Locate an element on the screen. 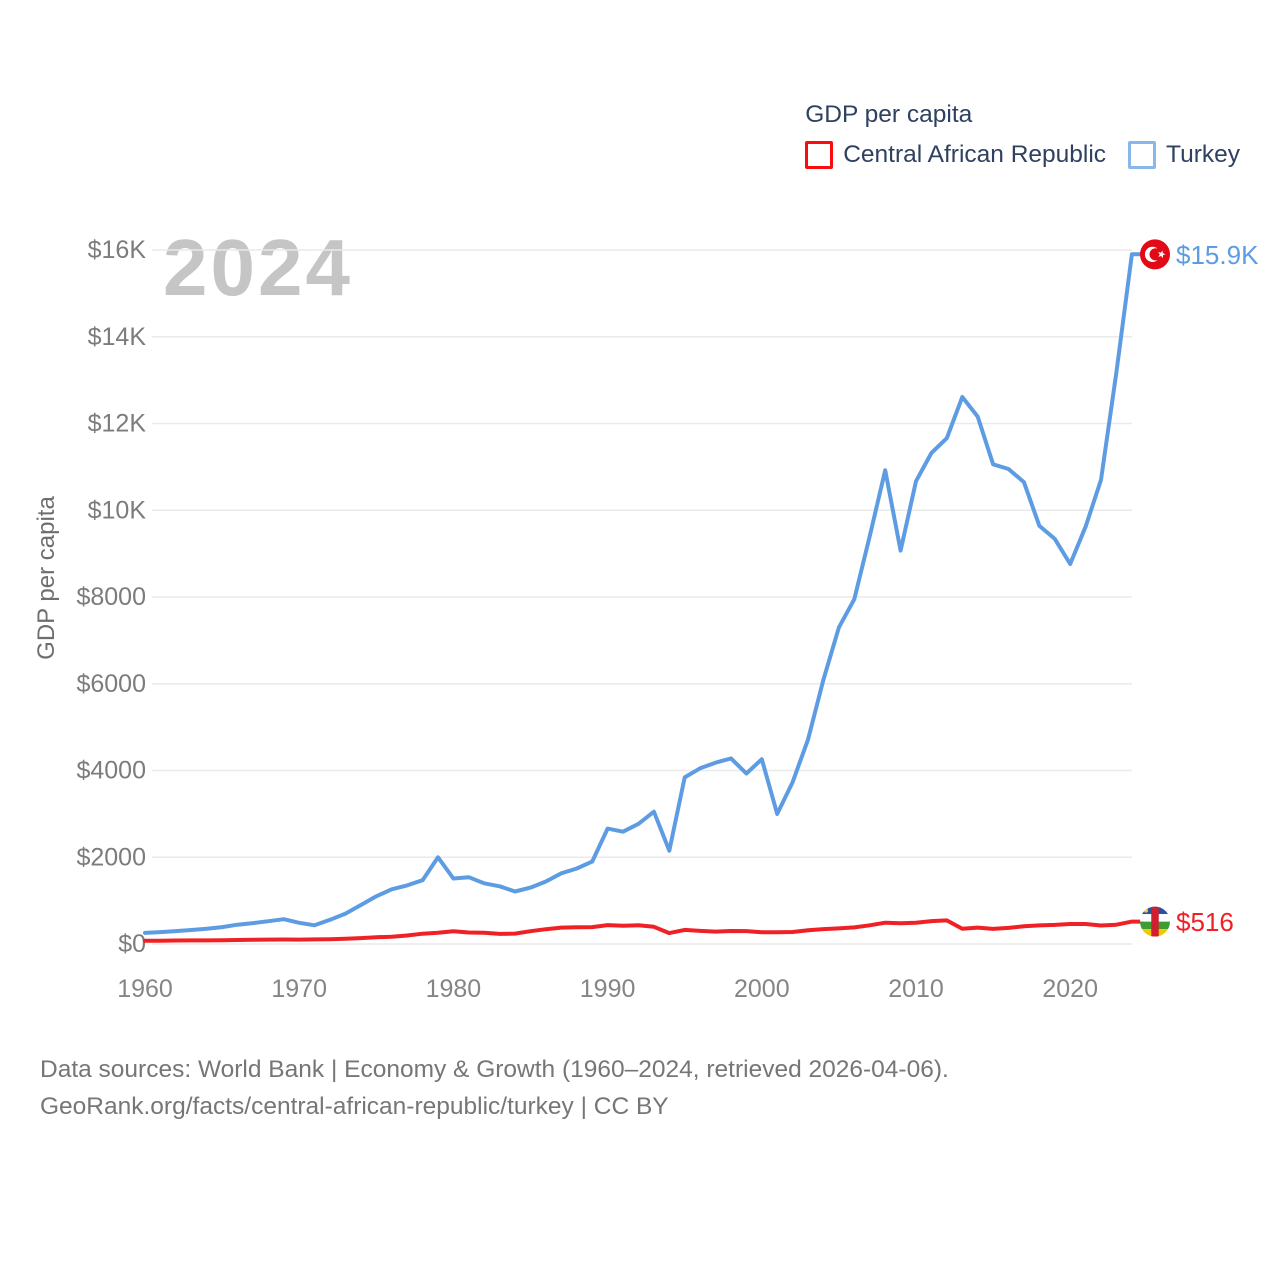 This screenshot has width=1280, height=1280. y-tick-label: $6000 is located at coordinates (111, 684).